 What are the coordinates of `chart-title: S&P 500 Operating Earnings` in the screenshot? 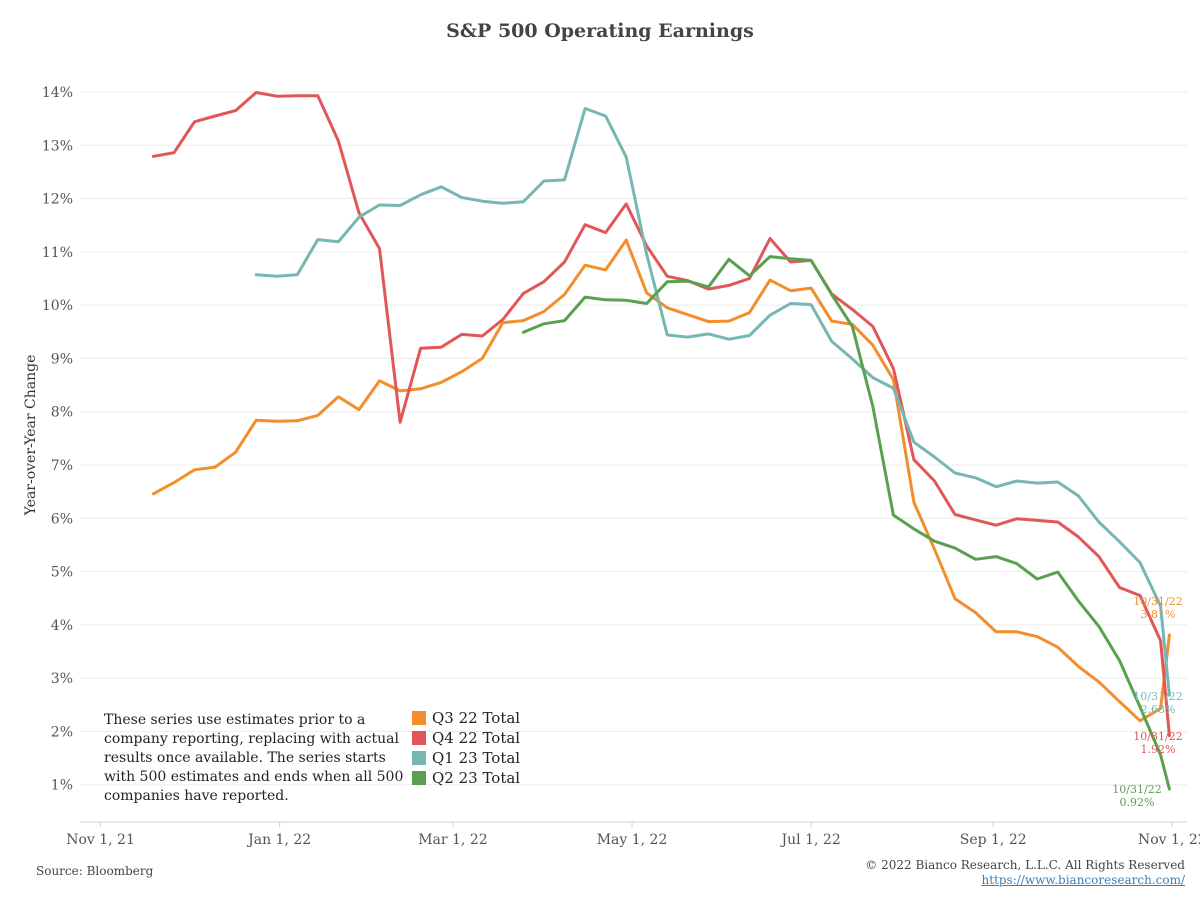 It's located at (600, 31).